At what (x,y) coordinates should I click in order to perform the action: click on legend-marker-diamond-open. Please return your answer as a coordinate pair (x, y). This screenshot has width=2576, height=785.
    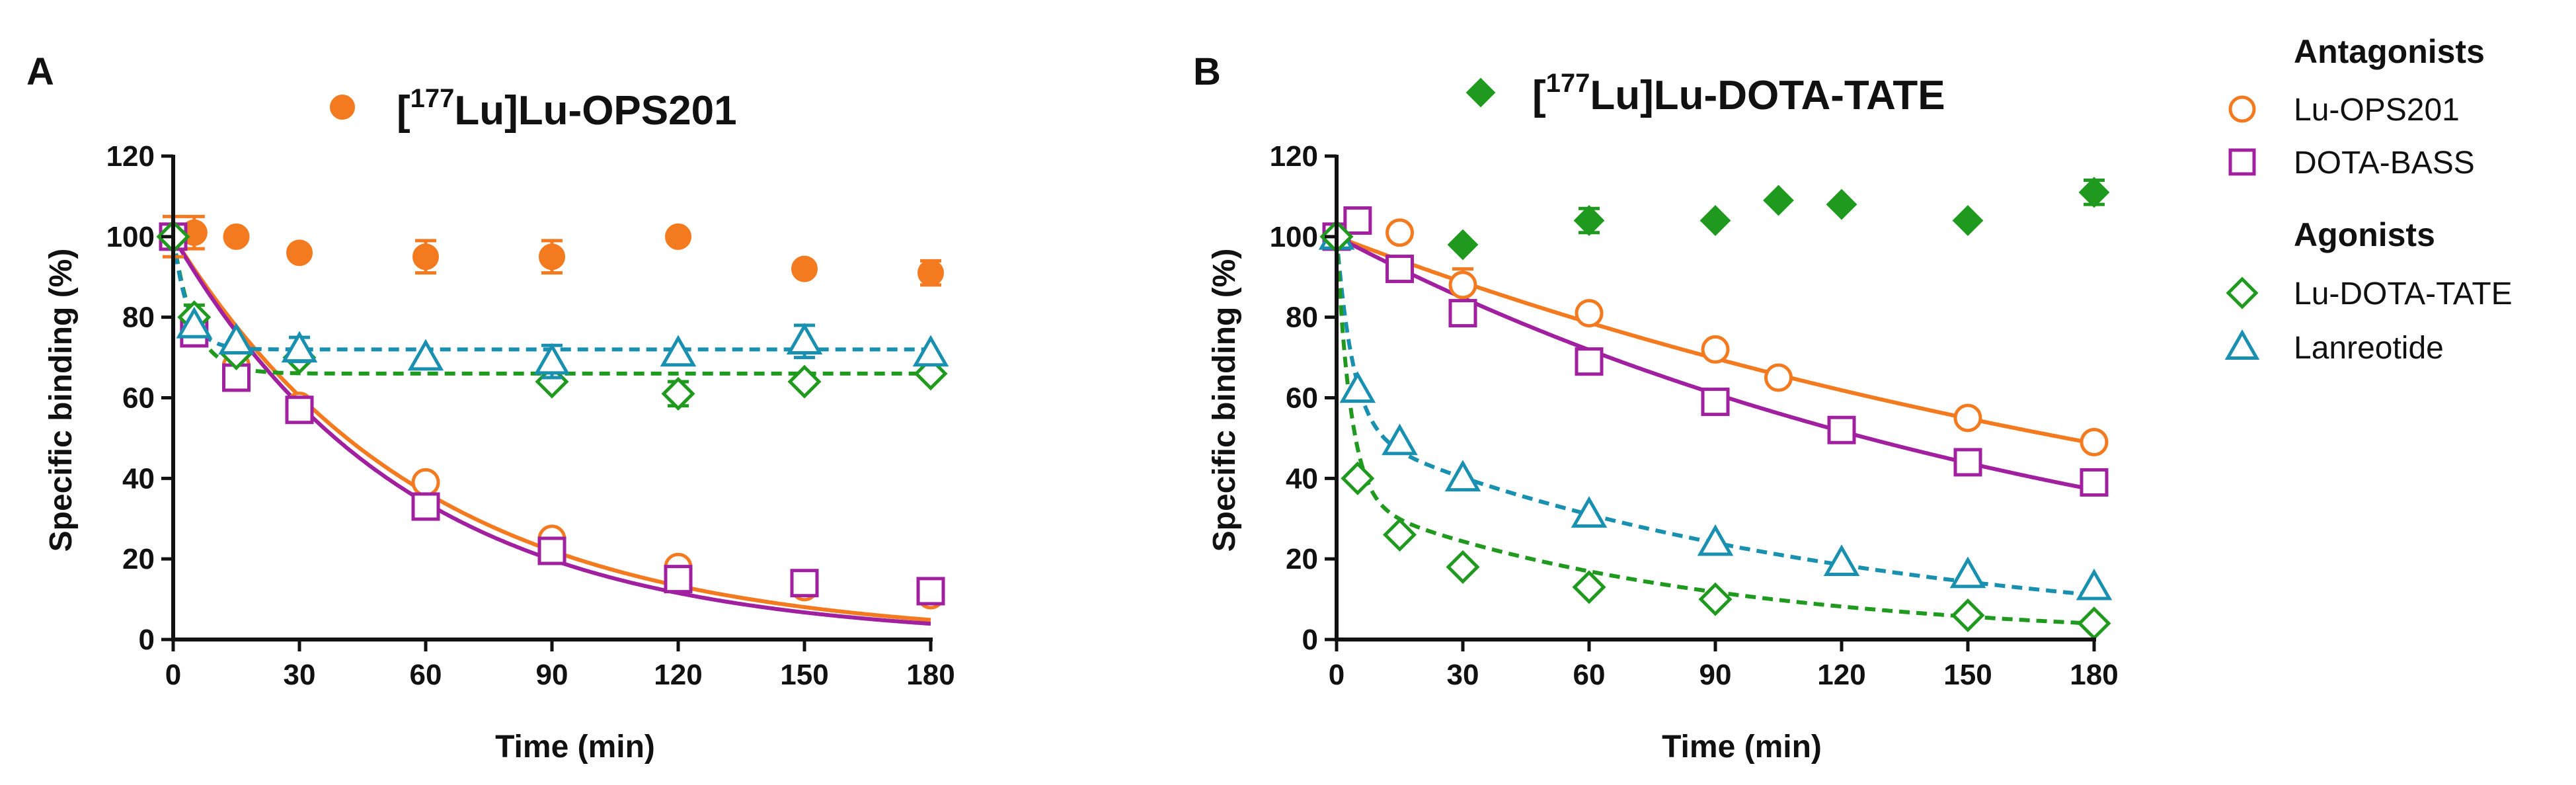
    Looking at the image, I should click on (2242, 293).